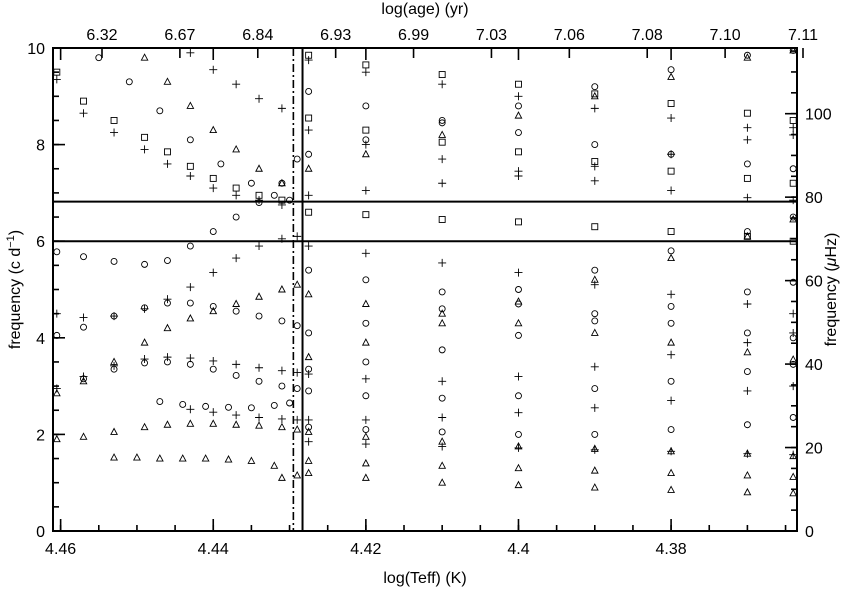 This screenshot has width=848, height=591. I want to click on right-tick-label: 20, so click(814, 449).